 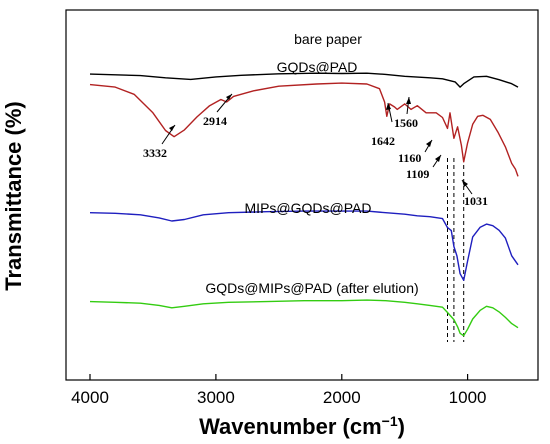 I want to click on series-label-mips-gqds-pad: MIPs@GQDs@PAD, so click(x=308, y=208).